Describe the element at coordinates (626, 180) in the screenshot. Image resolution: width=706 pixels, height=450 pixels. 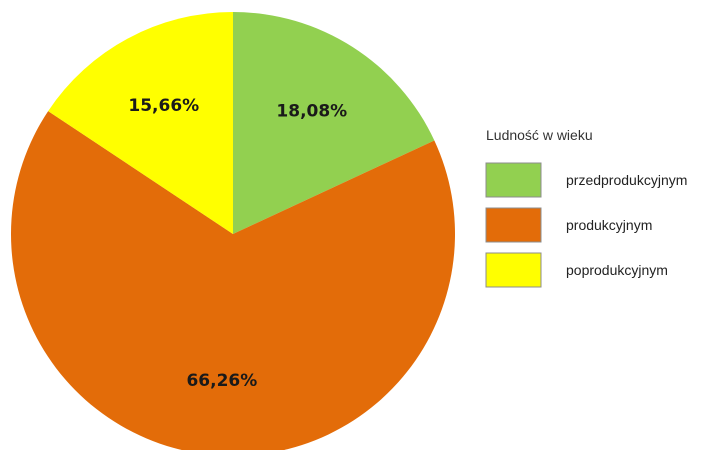
I see `legend-label-przedprodukcyjnym: przedprodukcyjnym` at that location.